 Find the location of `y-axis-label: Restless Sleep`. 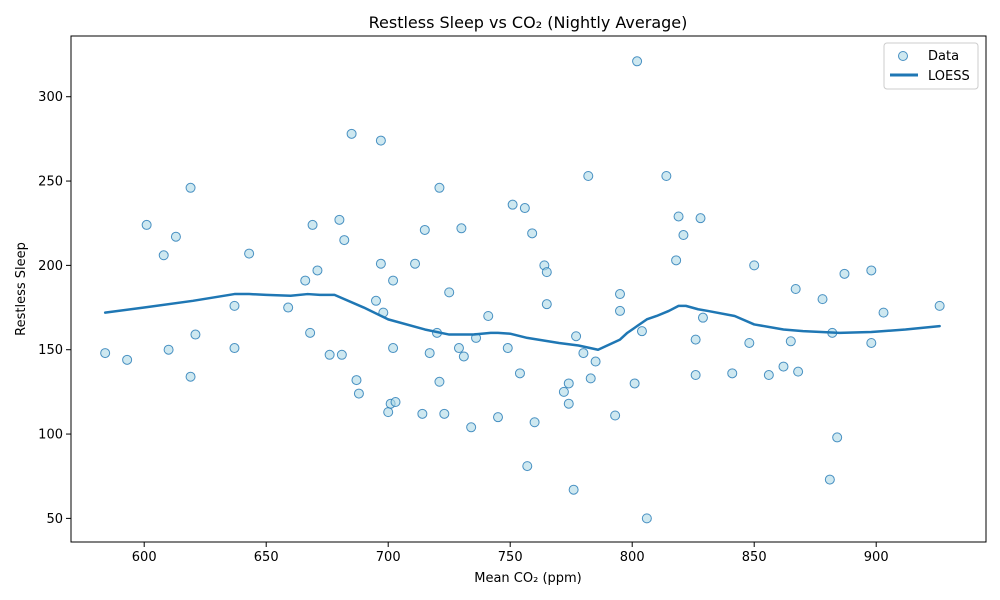

y-axis-label: Restless Sleep is located at coordinates (21, 289).